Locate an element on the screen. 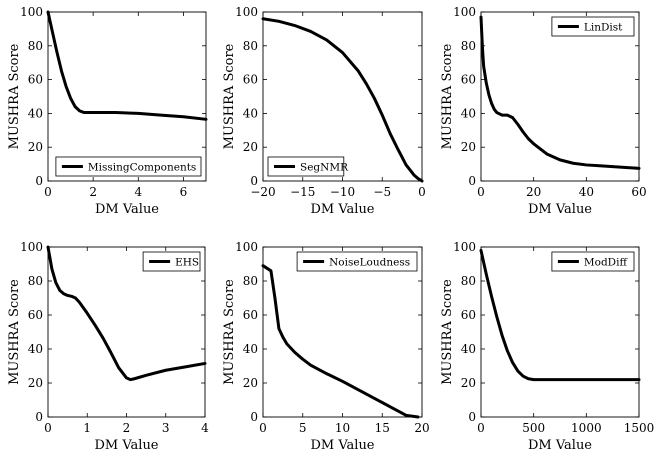 Image resolution: width=654 pixels, height=462 pixels. x-tick-label: 5 is located at coordinates (303, 428).